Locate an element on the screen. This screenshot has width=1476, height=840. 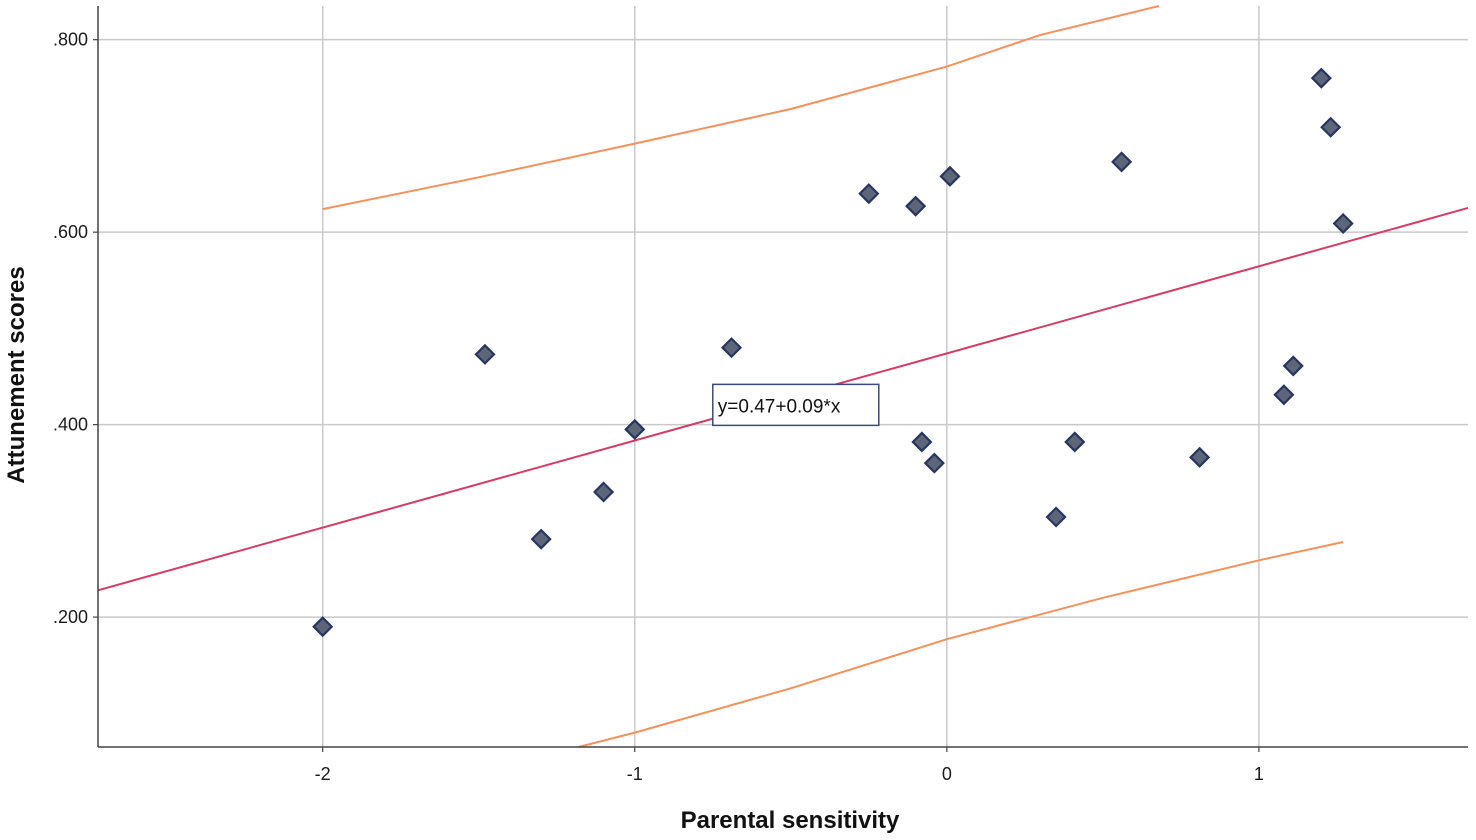
fit-equation-label: y=0.47+0.09*x is located at coordinates (779, 406).